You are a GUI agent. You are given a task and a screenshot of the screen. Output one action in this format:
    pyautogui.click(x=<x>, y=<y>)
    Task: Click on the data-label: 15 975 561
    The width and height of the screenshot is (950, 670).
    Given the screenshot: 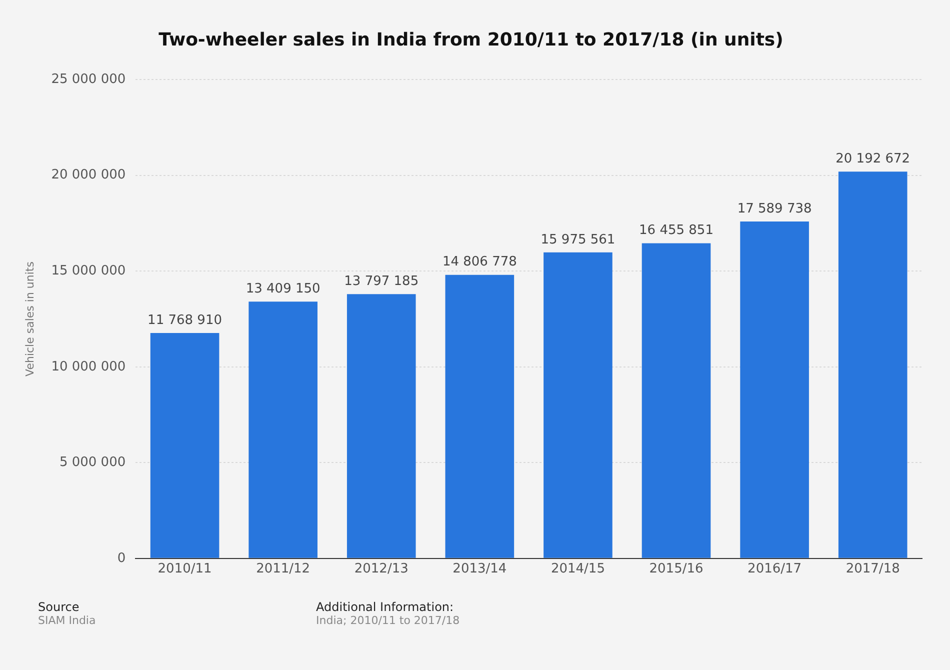 What is the action you would take?
    pyautogui.click(x=578, y=240)
    